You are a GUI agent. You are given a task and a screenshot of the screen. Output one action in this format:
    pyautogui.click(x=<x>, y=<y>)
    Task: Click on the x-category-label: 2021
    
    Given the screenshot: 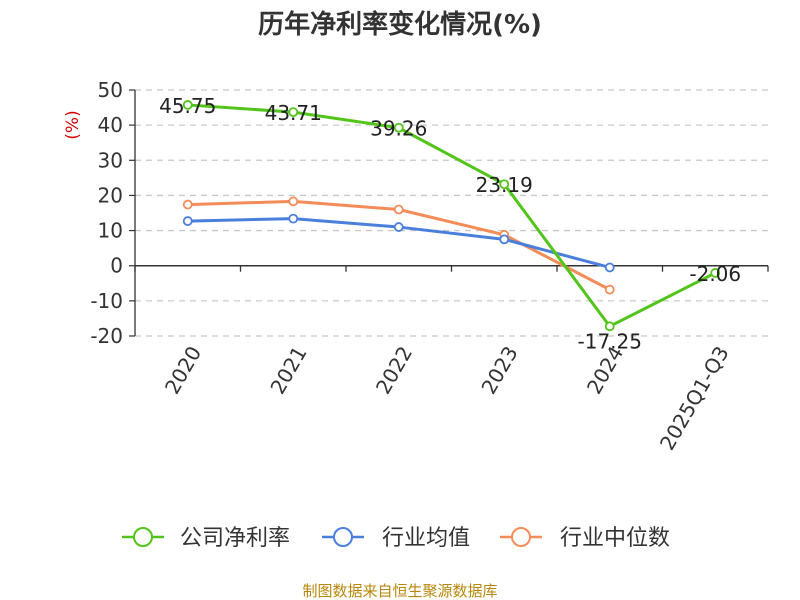 What is the action you would take?
    pyautogui.click(x=288, y=370)
    